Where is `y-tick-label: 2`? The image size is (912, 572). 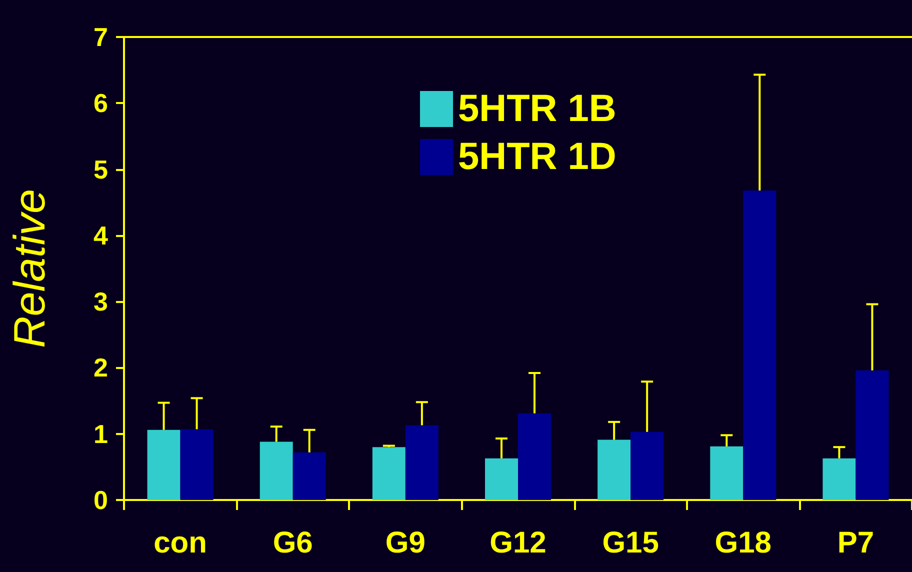 y-tick-label: 2 is located at coordinates (101, 367).